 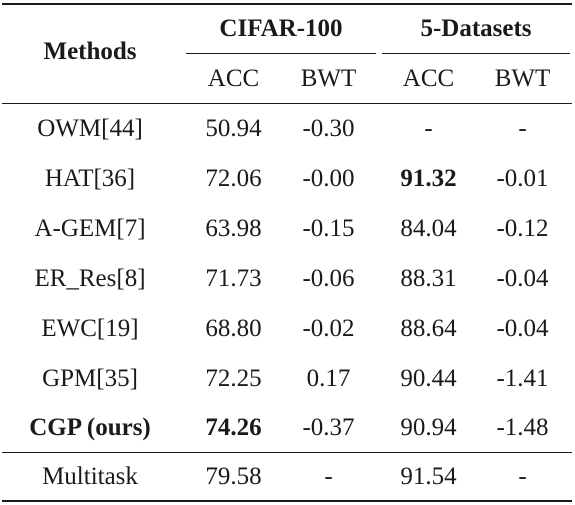 What do you see at coordinates (90, 378) in the screenshot?
I see `method-cell: GPM[35]` at bounding box center [90, 378].